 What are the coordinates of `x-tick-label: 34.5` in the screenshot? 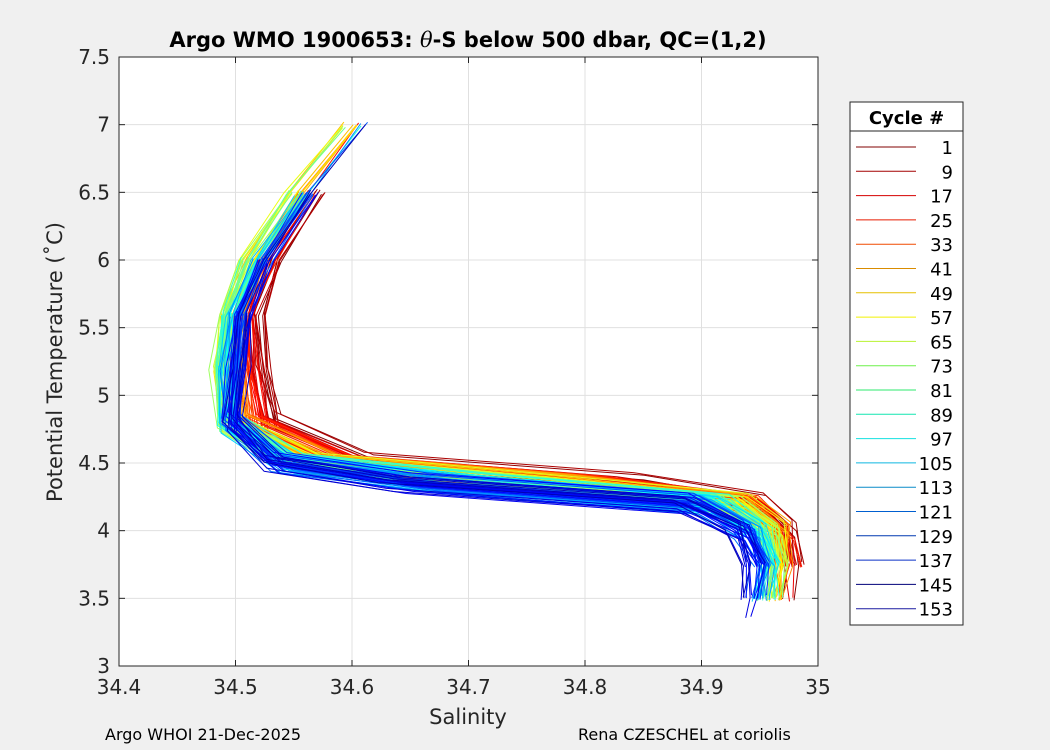 It's located at (235, 687).